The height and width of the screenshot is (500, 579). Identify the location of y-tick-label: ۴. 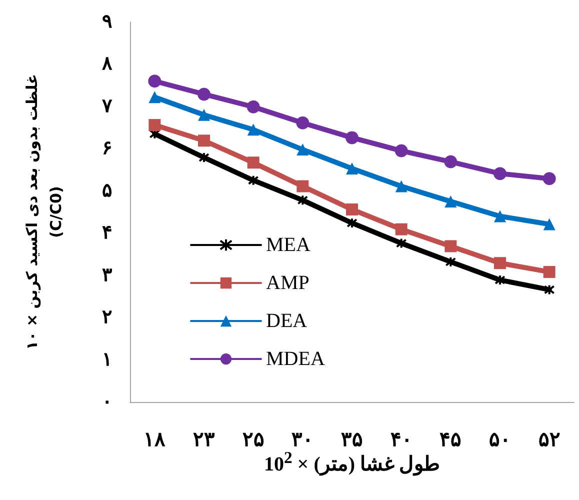
(107, 233).